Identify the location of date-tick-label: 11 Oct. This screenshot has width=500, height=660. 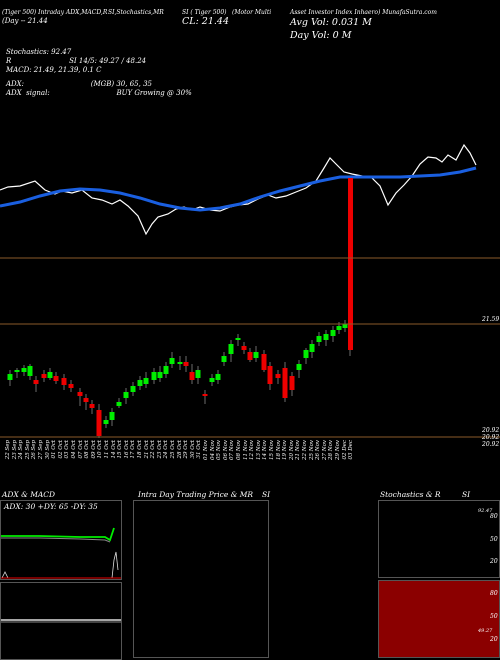
(107, 449).